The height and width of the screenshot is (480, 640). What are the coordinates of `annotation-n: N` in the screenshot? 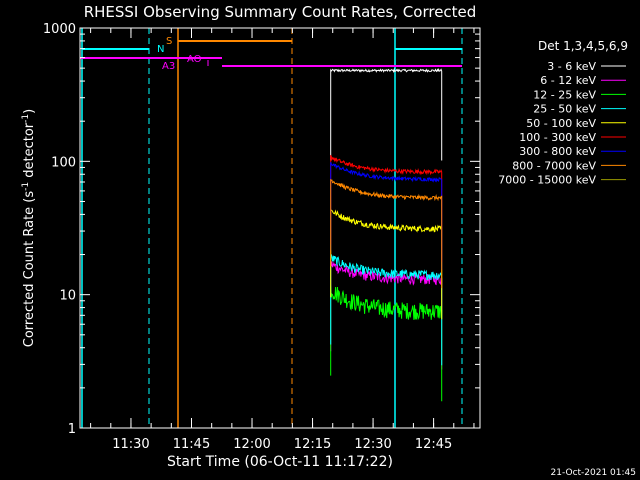 It's located at (160, 49).